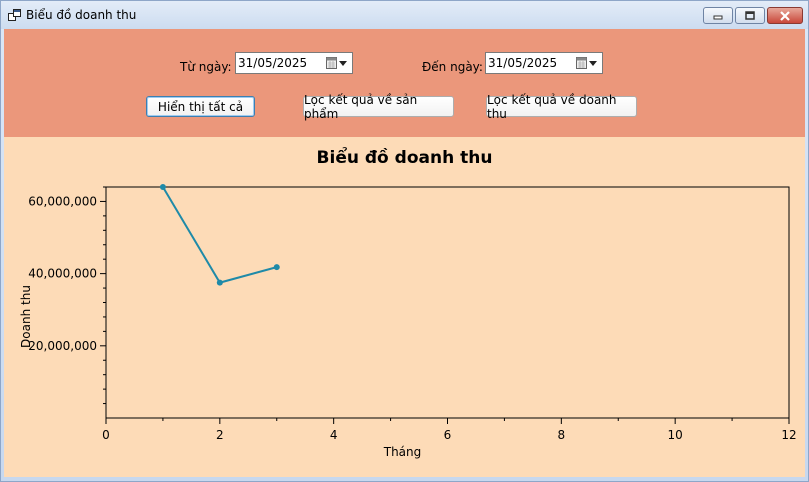  I want to click on minimize-icon, so click(718, 17).